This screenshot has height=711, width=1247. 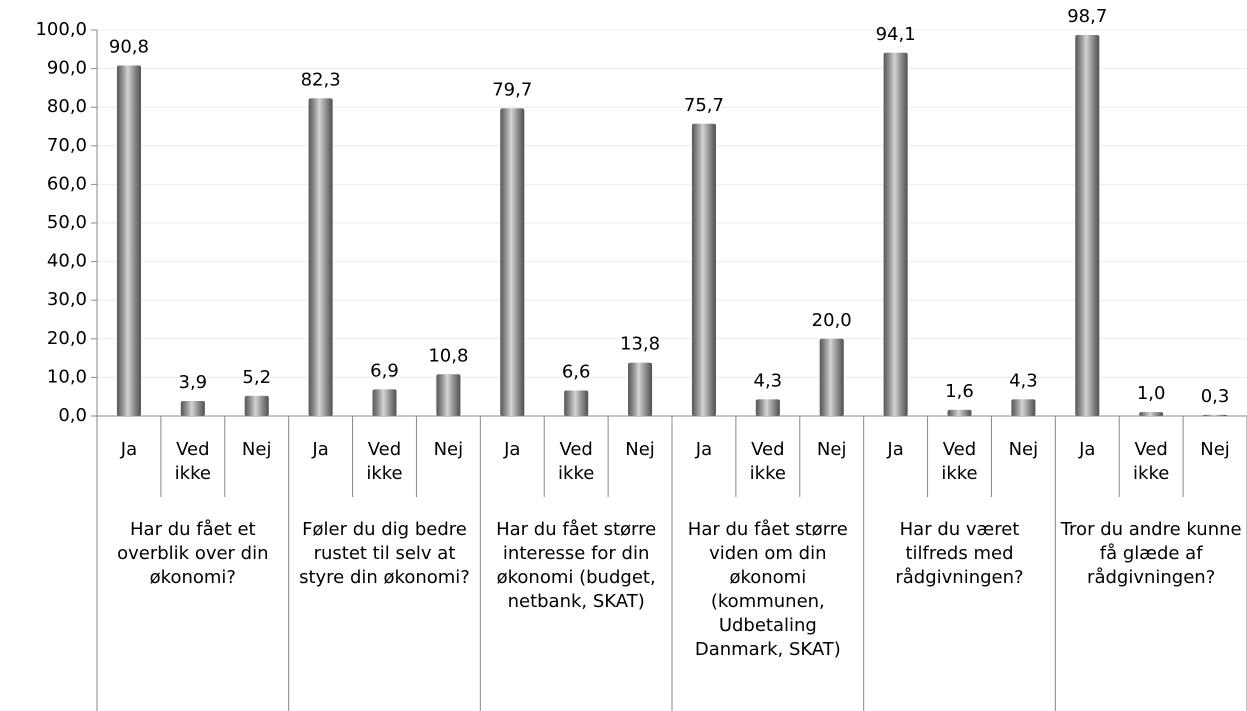 I want to click on y-tick-label: 100,0, so click(x=61, y=29).